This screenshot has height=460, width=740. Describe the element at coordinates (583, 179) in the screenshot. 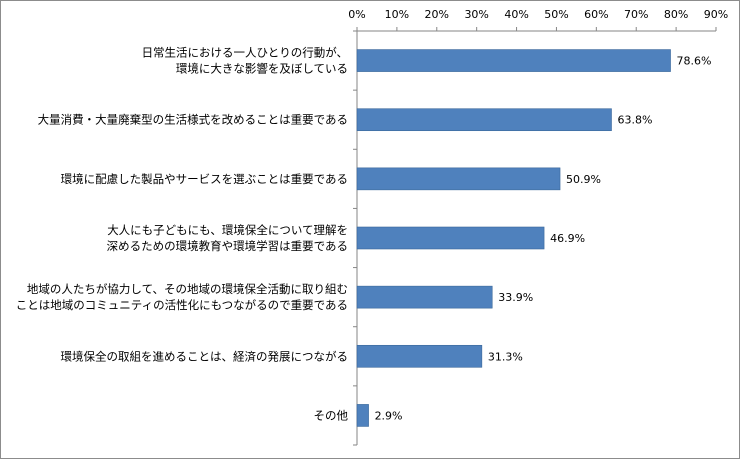

I see `data-label: 50.9%` at that location.